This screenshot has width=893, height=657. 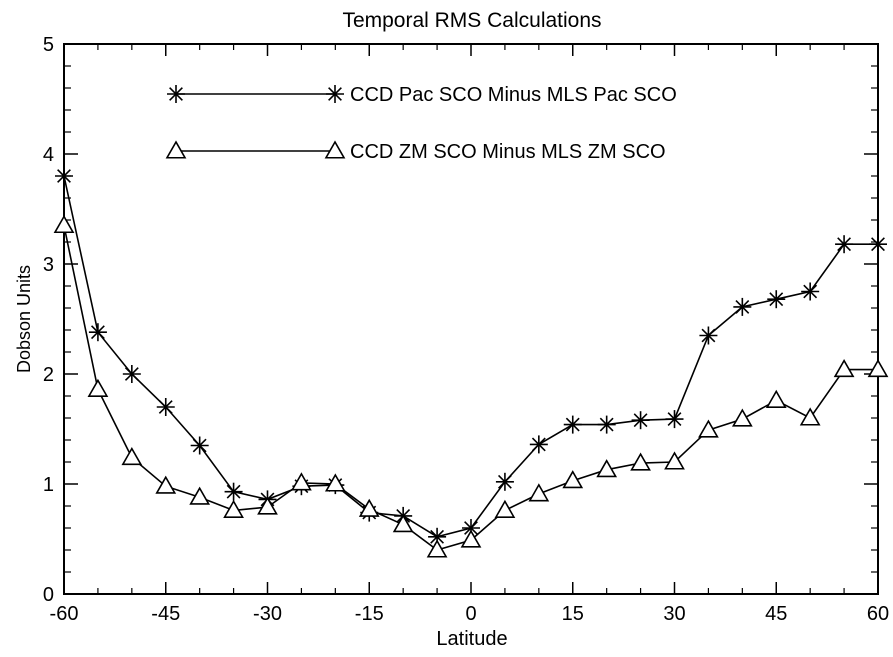 I want to click on x-tick-label: -30, so click(x=267, y=614).